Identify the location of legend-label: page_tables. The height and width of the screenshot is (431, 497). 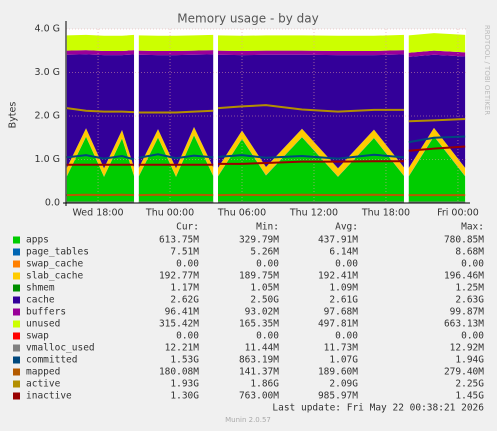
(57, 252).